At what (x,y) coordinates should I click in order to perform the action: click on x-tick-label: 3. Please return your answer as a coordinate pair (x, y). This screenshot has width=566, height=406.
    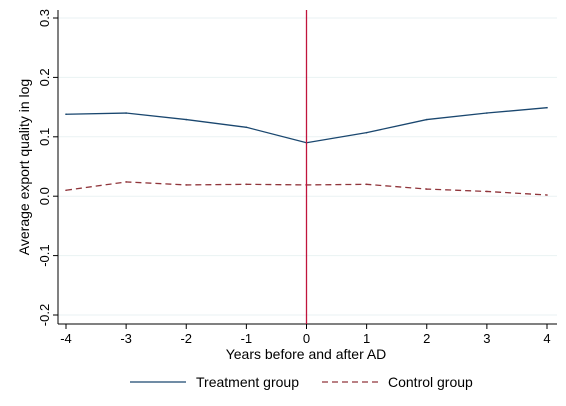
    Looking at the image, I should click on (486, 338).